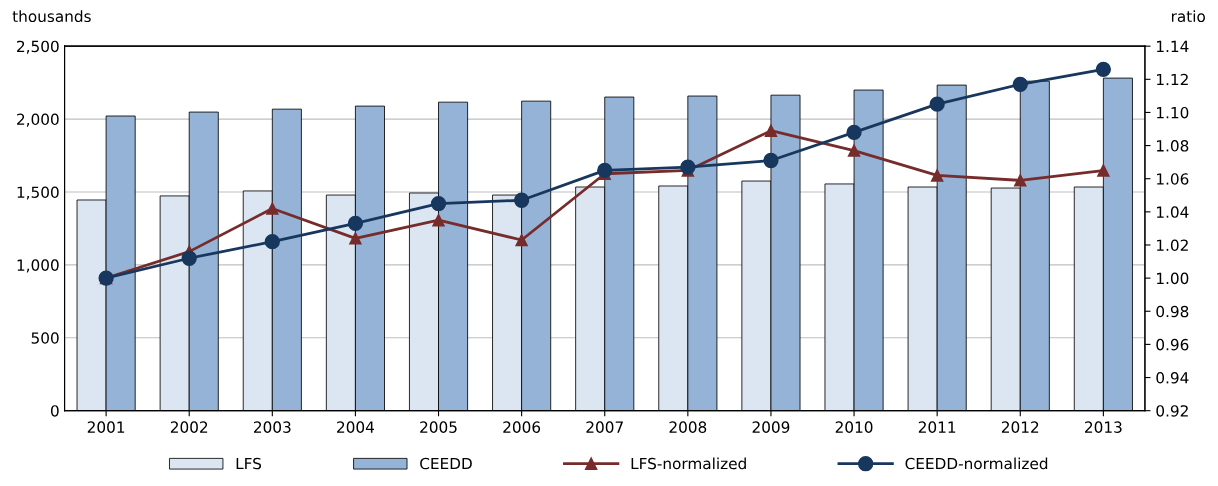 The image size is (1218, 486). Describe the element at coordinates (1172, 245) in the screenshot. I see `y2-tick-label: 1.02` at that location.